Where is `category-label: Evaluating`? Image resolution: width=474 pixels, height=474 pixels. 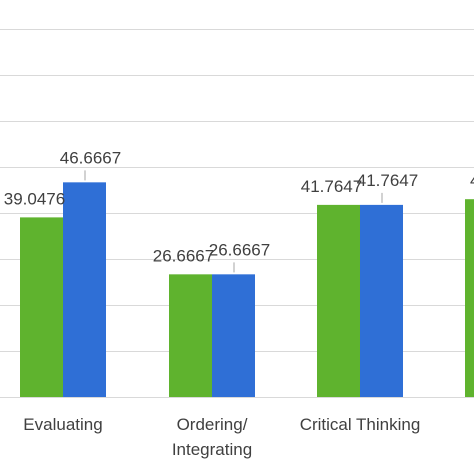 category-label: Evaluating is located at coordinates (62, 424).